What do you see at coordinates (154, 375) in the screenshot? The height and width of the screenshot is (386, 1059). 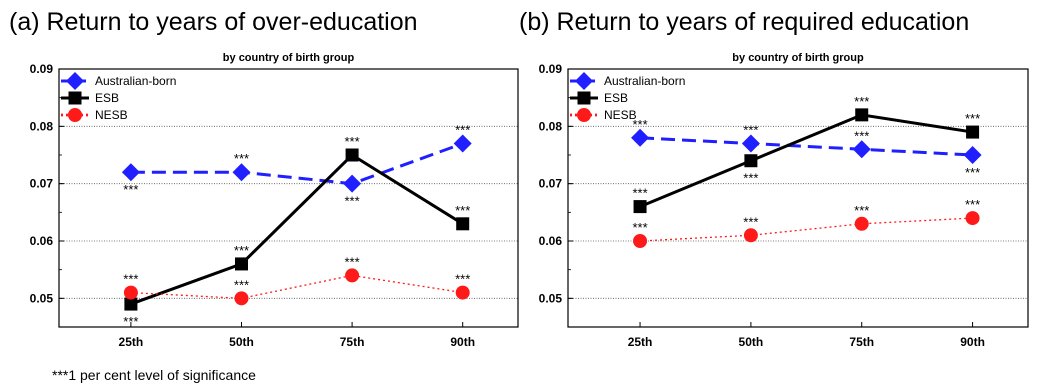 I see `footnote: ***1 per cent level of significance` at bounding box center [154, 375].